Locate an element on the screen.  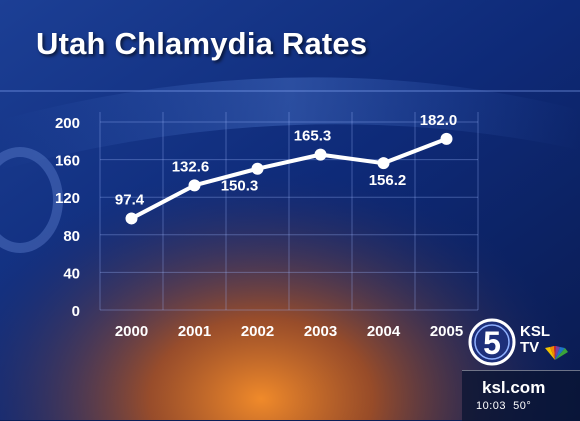
data-label: 150.3 is located at coordinates (240, 186).